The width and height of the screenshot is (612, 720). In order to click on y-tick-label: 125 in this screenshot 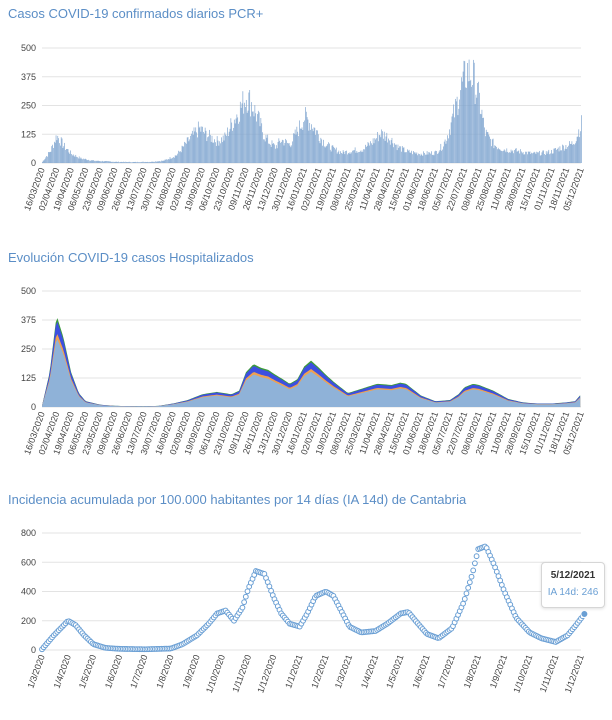, I will do `click(28, 134)`.